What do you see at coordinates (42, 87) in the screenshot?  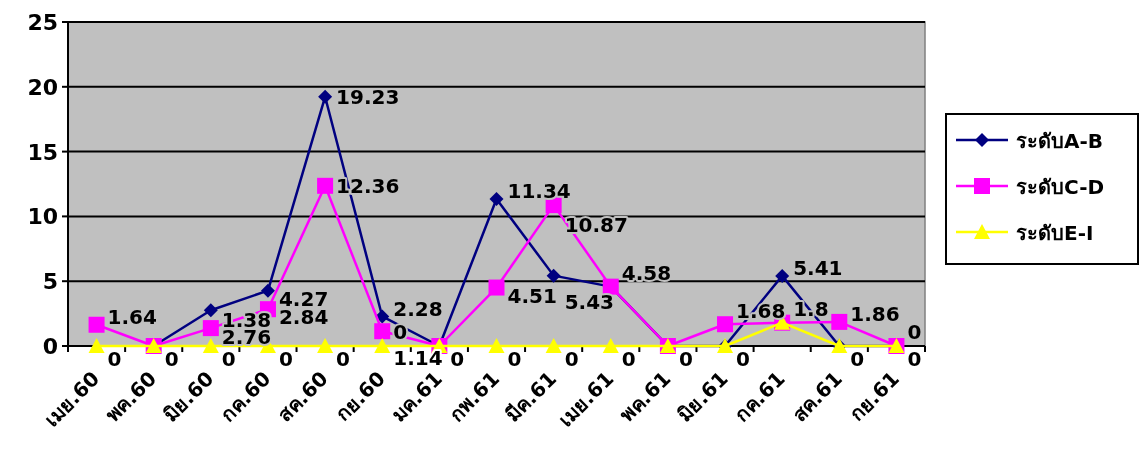 I see `y-tick-label: 20` at bounding box center [42, 87].